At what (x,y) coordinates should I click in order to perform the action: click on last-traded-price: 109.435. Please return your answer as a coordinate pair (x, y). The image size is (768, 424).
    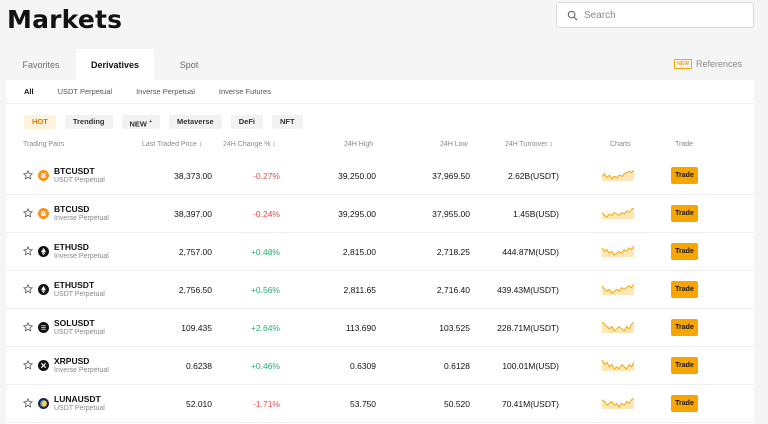
    Looking at the image, I should click on (196, 328).